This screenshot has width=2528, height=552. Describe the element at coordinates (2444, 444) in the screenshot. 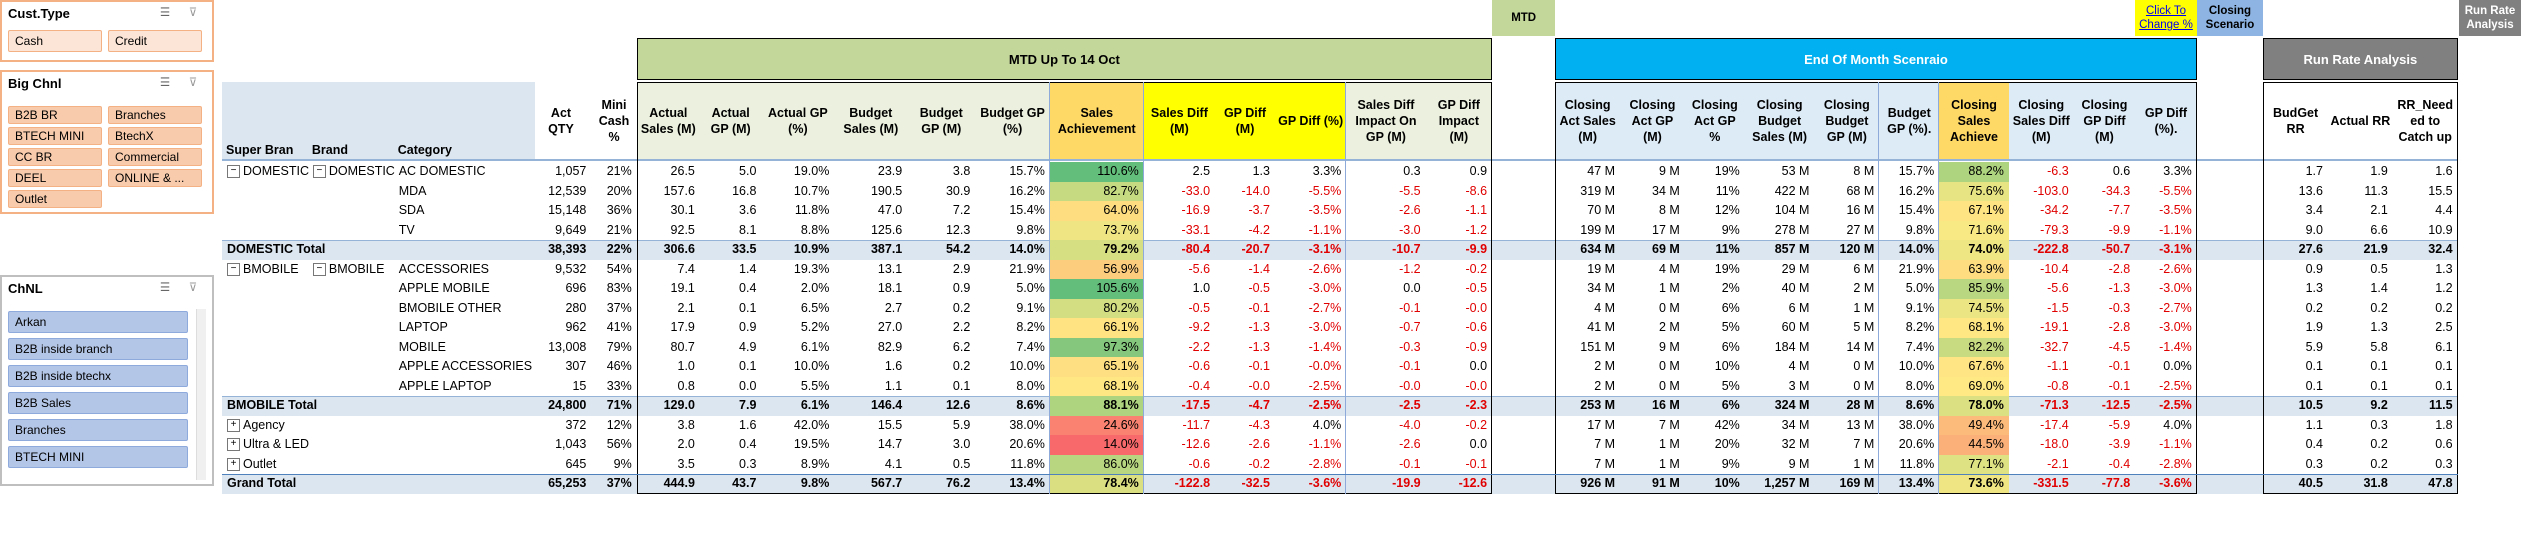

I see `value-cell: 0.6` at that location.